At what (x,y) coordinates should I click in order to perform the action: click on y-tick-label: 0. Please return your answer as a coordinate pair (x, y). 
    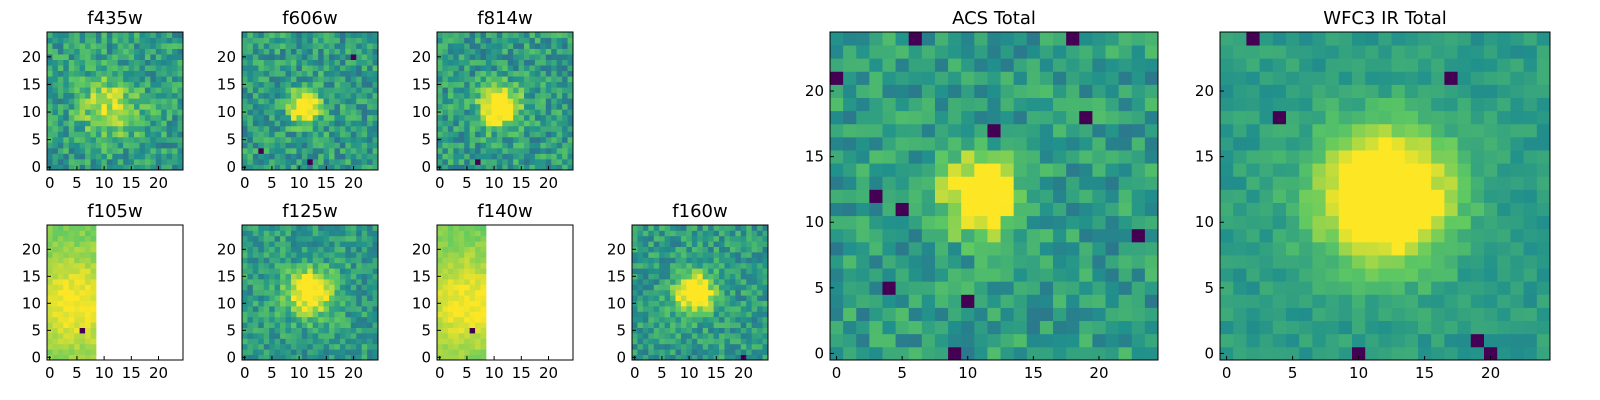
    Looking at the image, I should click on (36, 357).